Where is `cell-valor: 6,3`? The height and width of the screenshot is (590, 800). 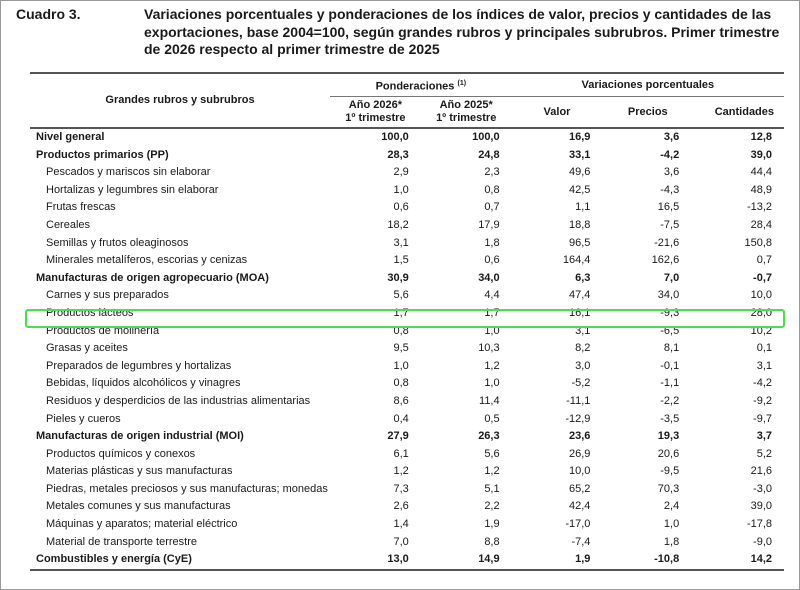 cell-valor: 6,3 is located at coordinates (583, 277).